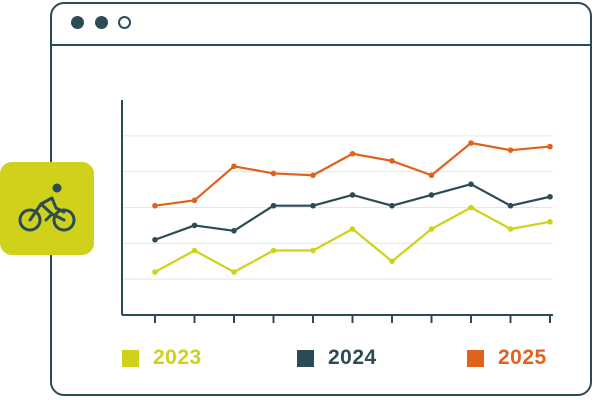  I want to click on legend-item-2025: 2025, so click(507, 358).